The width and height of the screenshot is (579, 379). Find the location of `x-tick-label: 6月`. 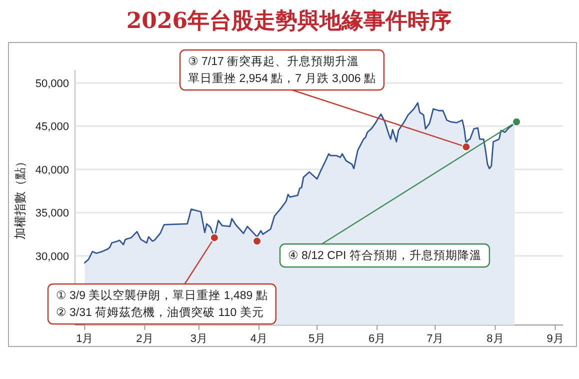

x-tick-label: 6月 is located at coordinates (377, 339).